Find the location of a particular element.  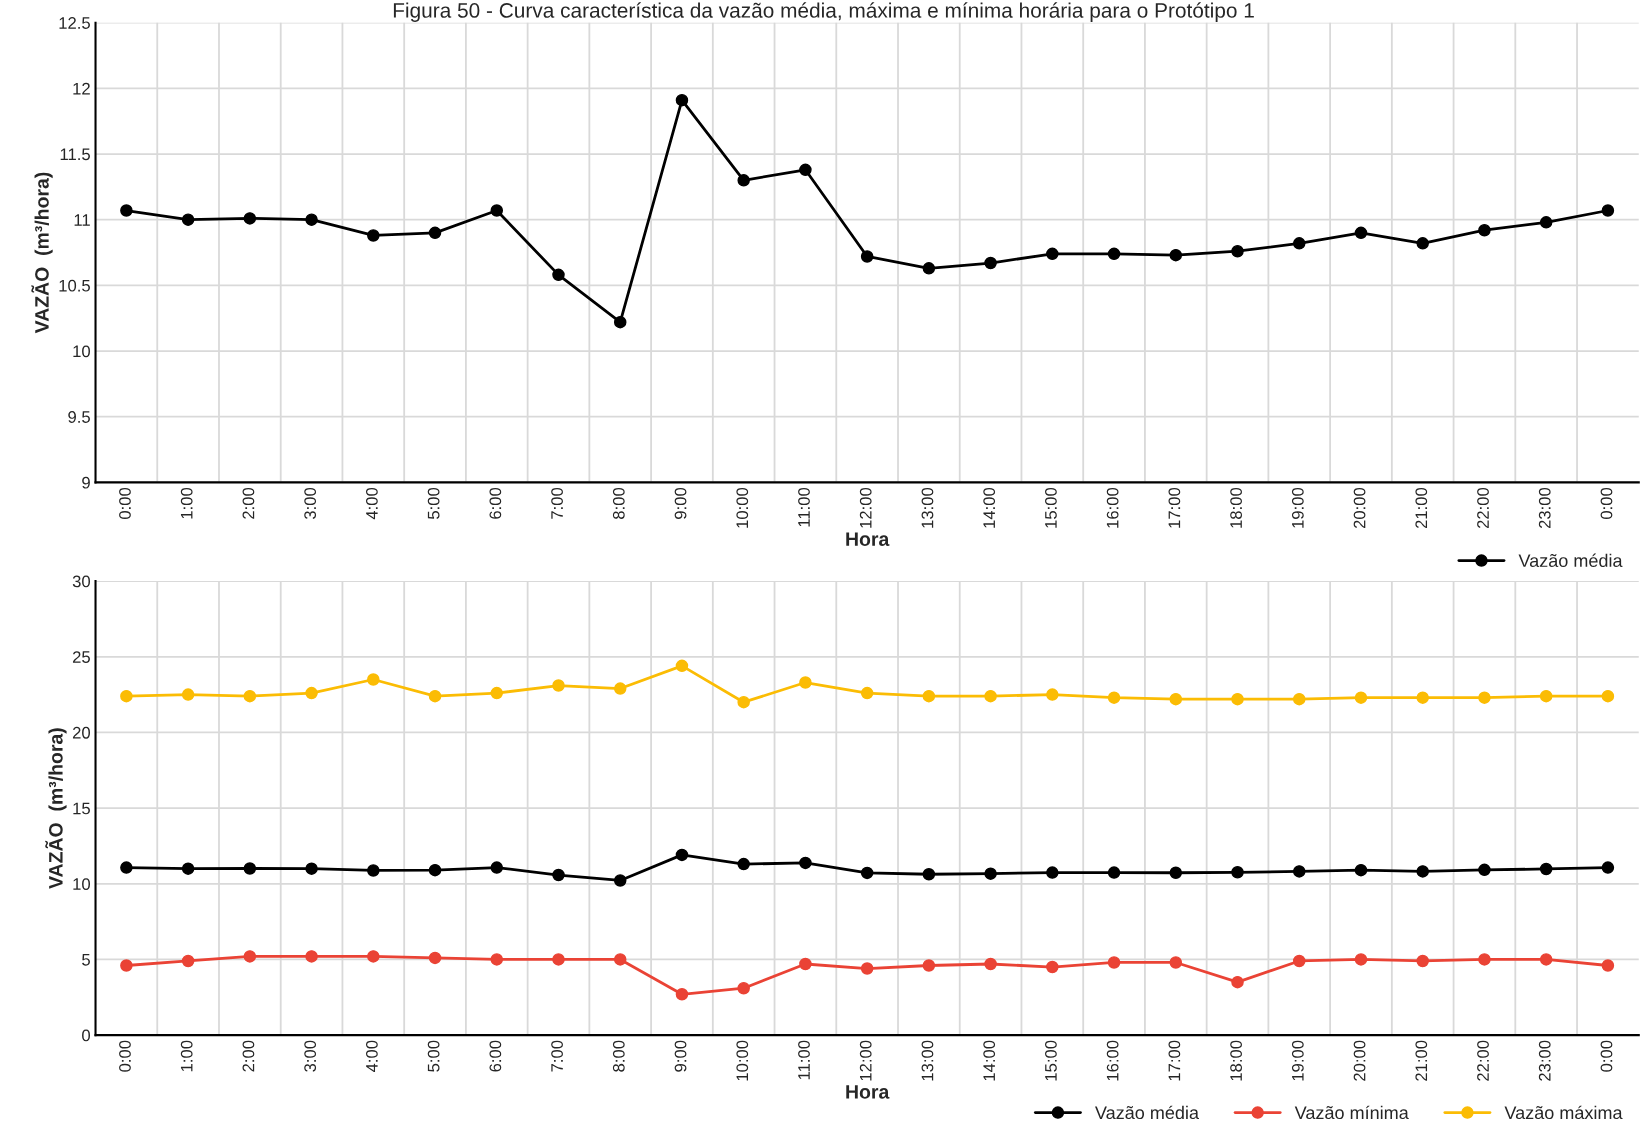

y-tick-label: 11.5 is located at coordinates (75, 154).